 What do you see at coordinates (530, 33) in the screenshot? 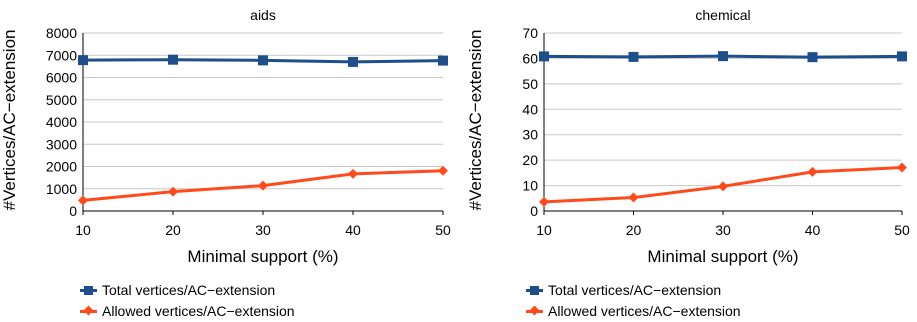
I see `y-tick-label: 70` at bounding box center [530, 33].